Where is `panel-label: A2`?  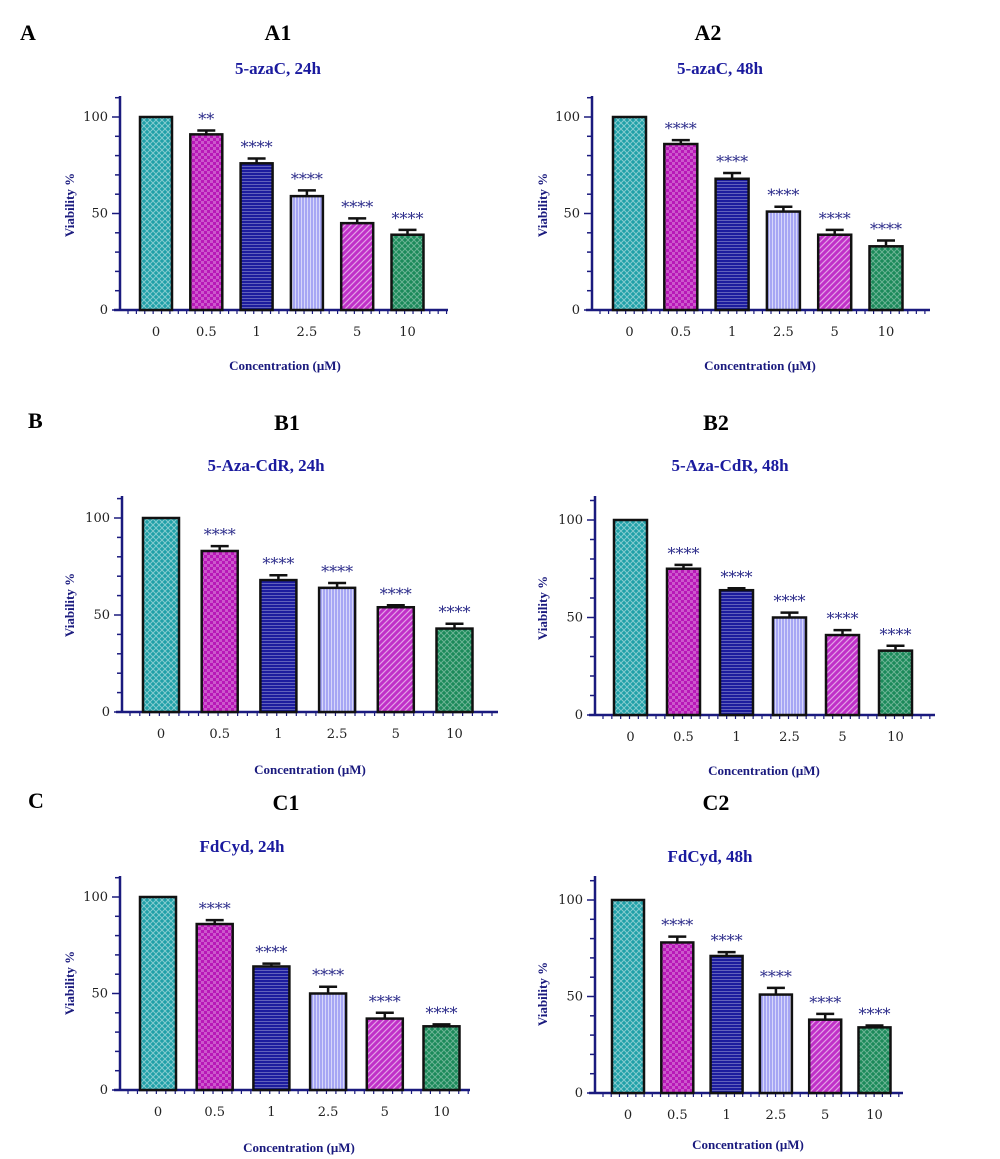 panel-label: A2 is located at coordinates (708, 32).